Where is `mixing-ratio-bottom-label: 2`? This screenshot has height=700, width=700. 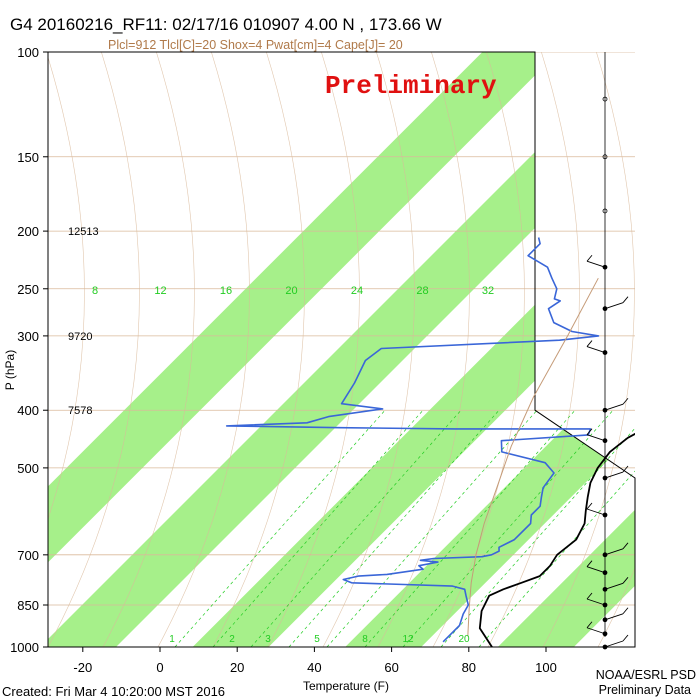
mixing-ratio-bottom-label: 2 is located at coordinates (232, 639).